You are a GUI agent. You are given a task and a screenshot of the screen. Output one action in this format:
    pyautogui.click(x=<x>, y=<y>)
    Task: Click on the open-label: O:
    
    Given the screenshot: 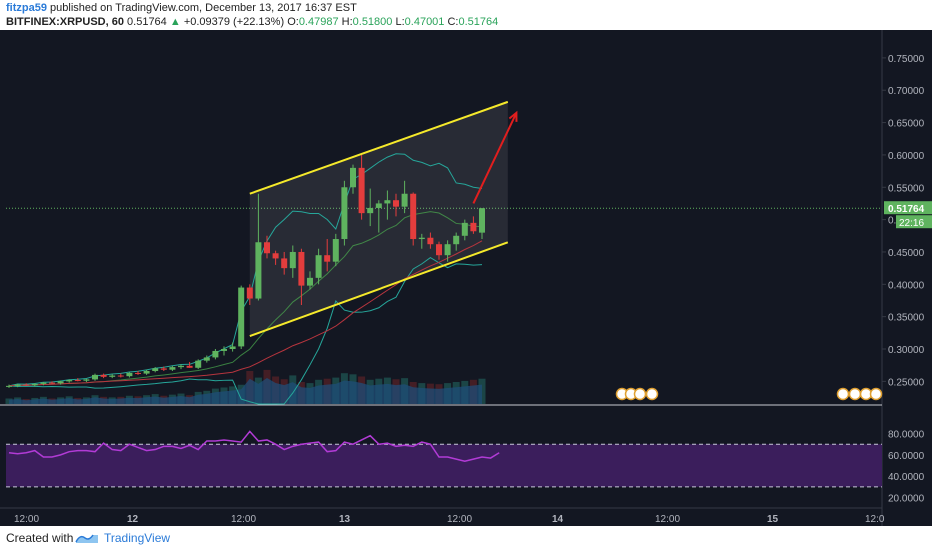 What is the action you would take?
    pyautogui.click(x=293, y=22)
    